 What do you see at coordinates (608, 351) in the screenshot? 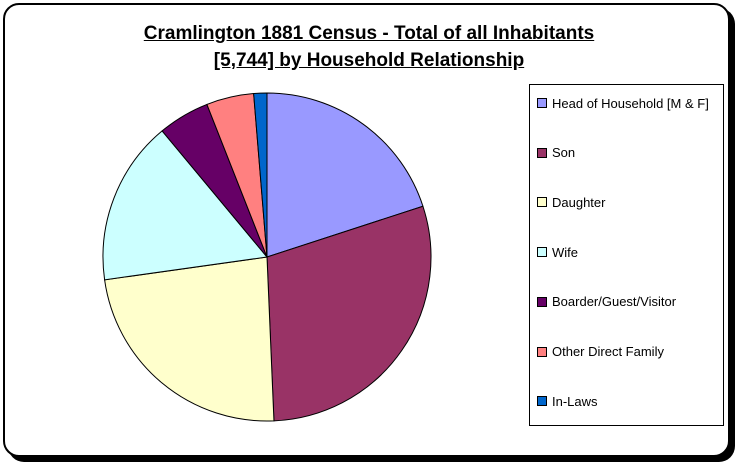
I see `legend-label: Other Direct Family` at bounding box center [608, 351].